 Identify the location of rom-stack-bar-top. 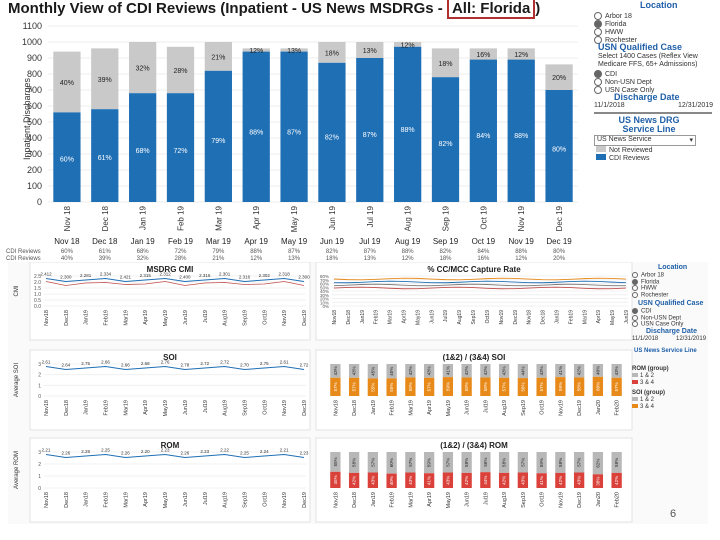
(541, 463).